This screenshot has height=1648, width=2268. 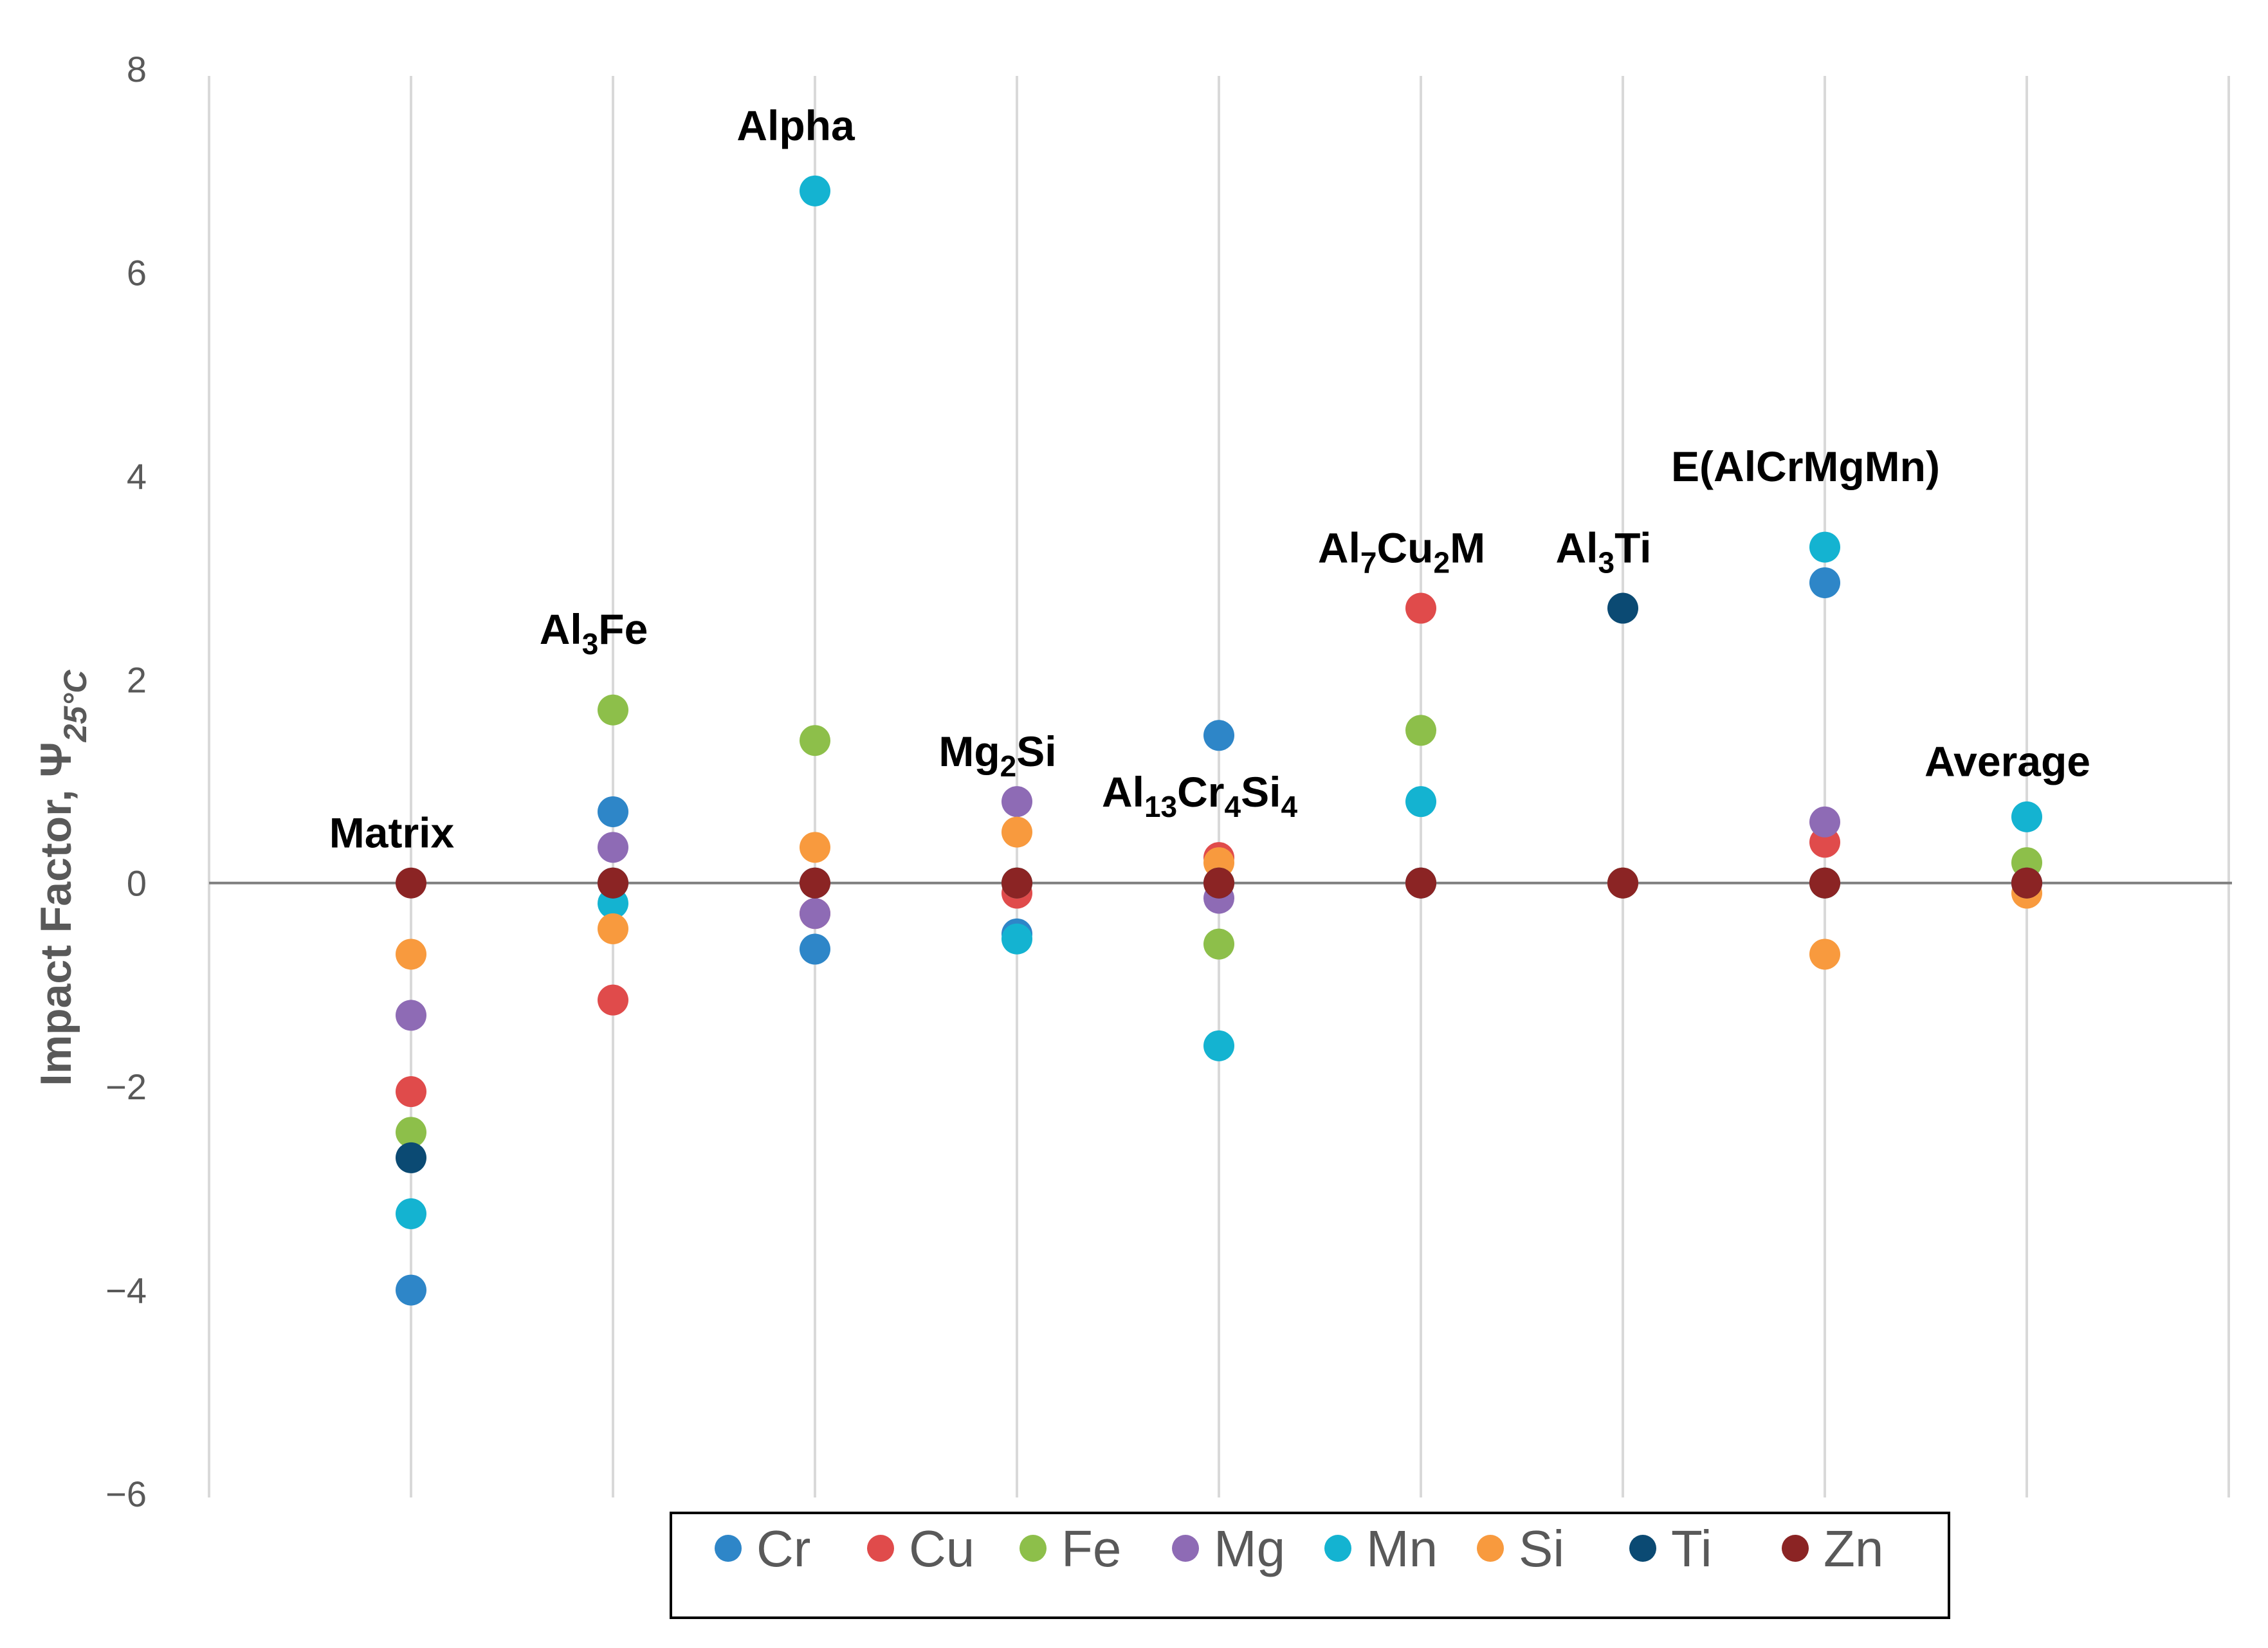 What do you see at coordinates (1199, 795) in the screenshot?
I see `phase-label: Al13Cr4Si4` at bounding box center [1199, 795].